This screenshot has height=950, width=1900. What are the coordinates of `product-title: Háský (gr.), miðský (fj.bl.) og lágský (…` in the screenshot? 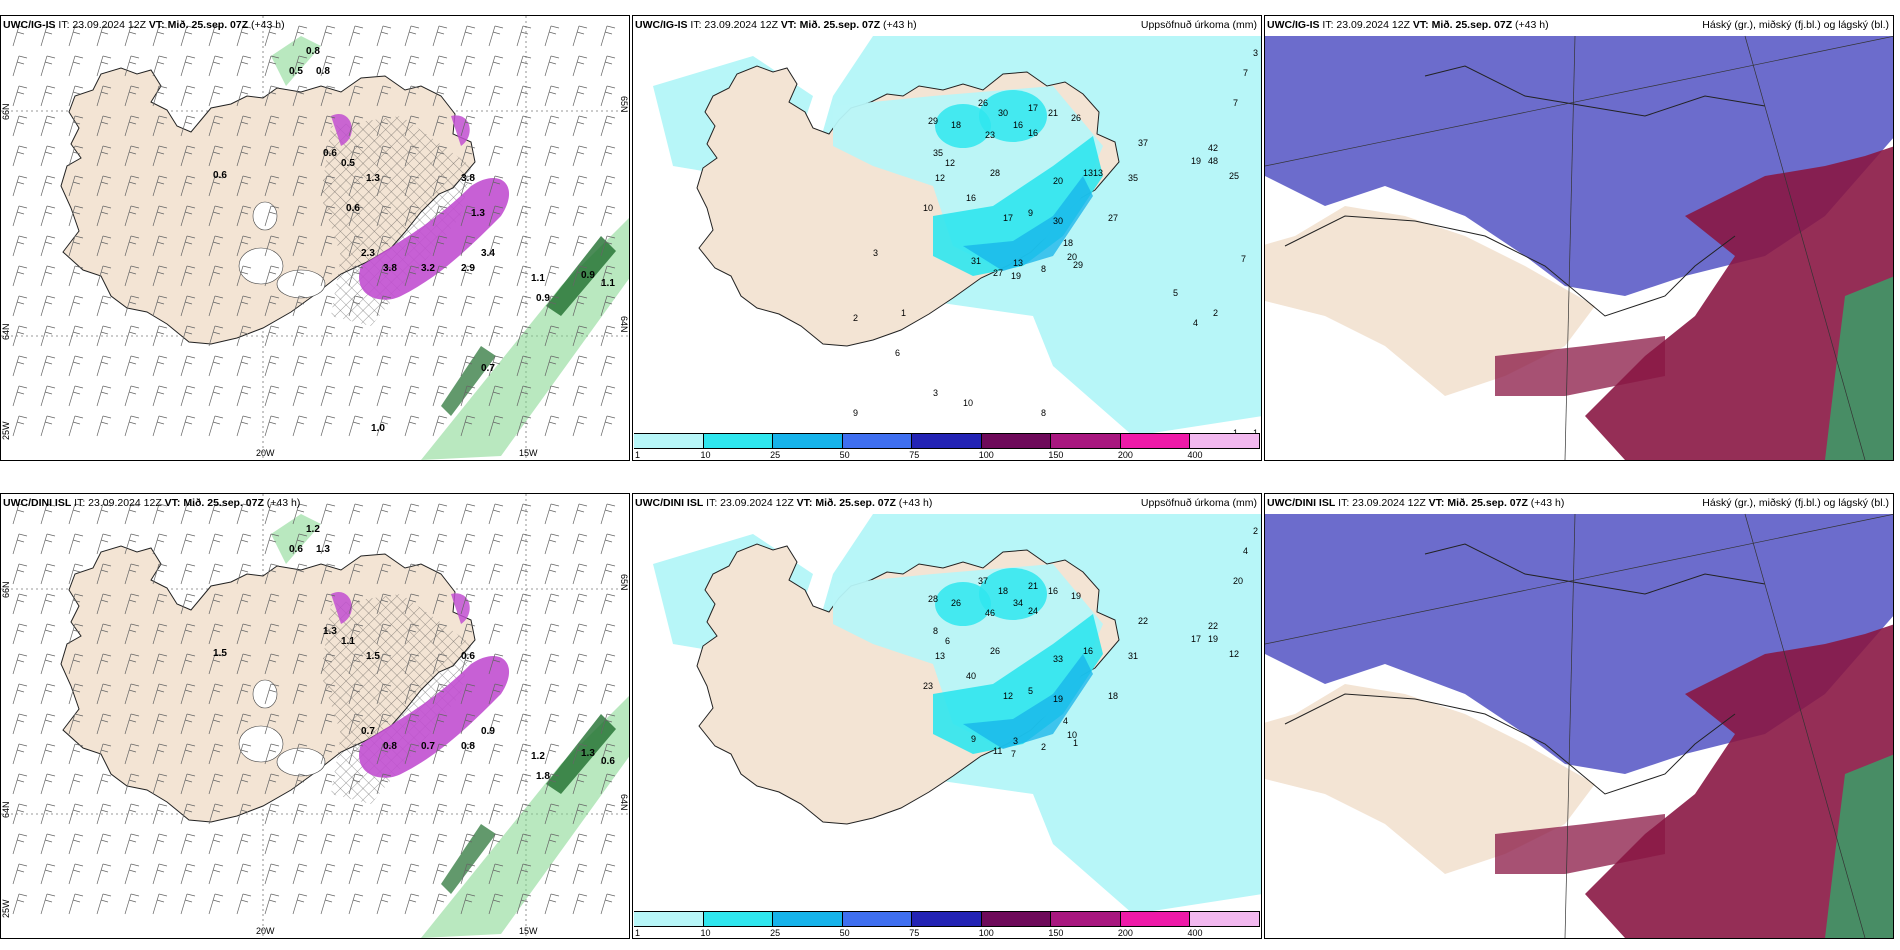 It's located at (1795, 503).